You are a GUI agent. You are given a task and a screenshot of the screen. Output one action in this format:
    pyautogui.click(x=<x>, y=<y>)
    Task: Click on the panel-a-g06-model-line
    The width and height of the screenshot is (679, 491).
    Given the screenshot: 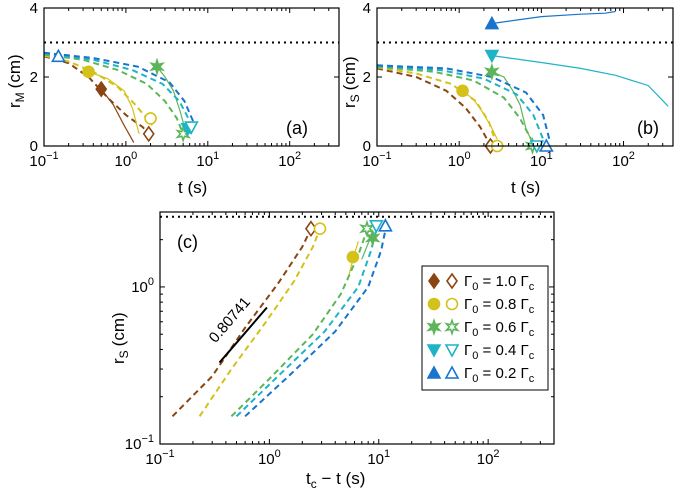 What is the action you would take?
    pyautogui.click(x=114, y=94)
    